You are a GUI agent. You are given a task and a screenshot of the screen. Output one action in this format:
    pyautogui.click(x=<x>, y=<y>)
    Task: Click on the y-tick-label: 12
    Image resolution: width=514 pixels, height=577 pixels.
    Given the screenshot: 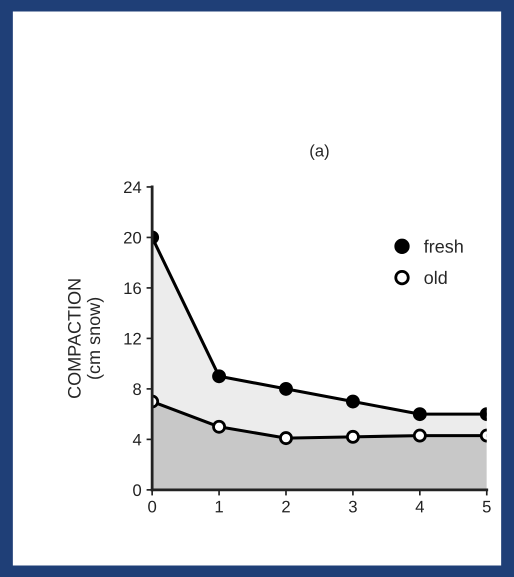 What is the action you would take?
    pyautogui.click(x=132, y=338)
    